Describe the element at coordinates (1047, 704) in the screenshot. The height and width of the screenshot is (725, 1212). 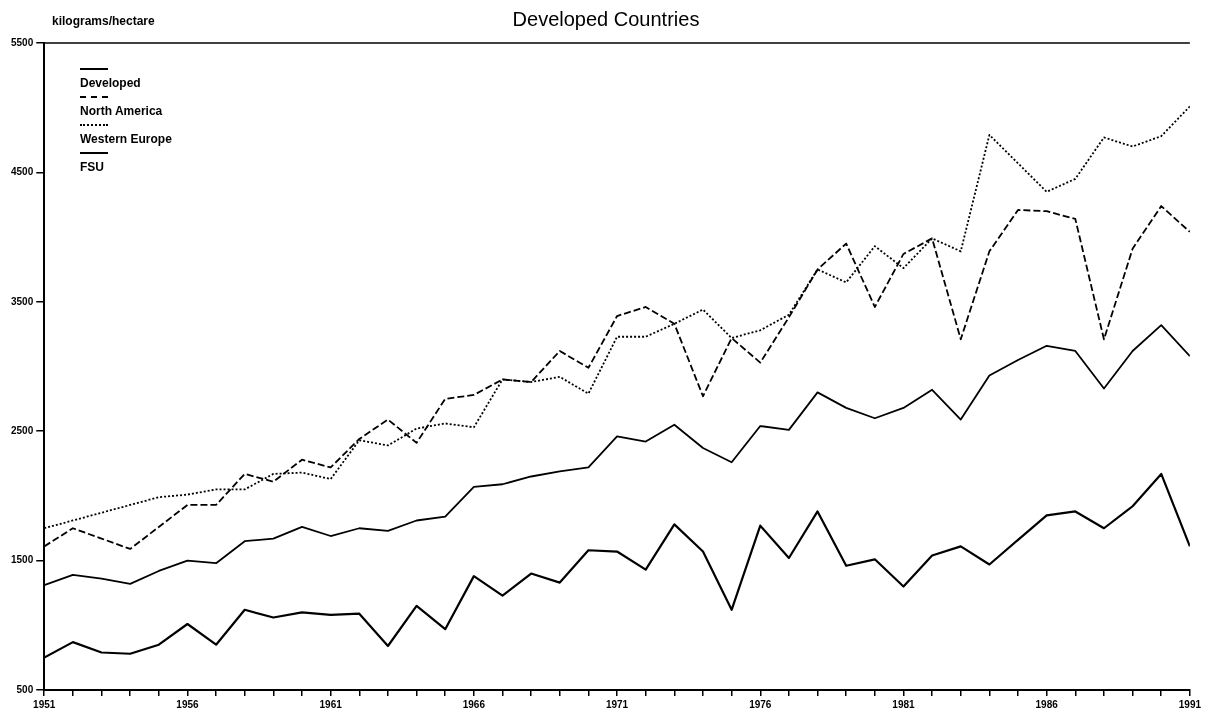
I see `x-tick-label: 1986` at that location.